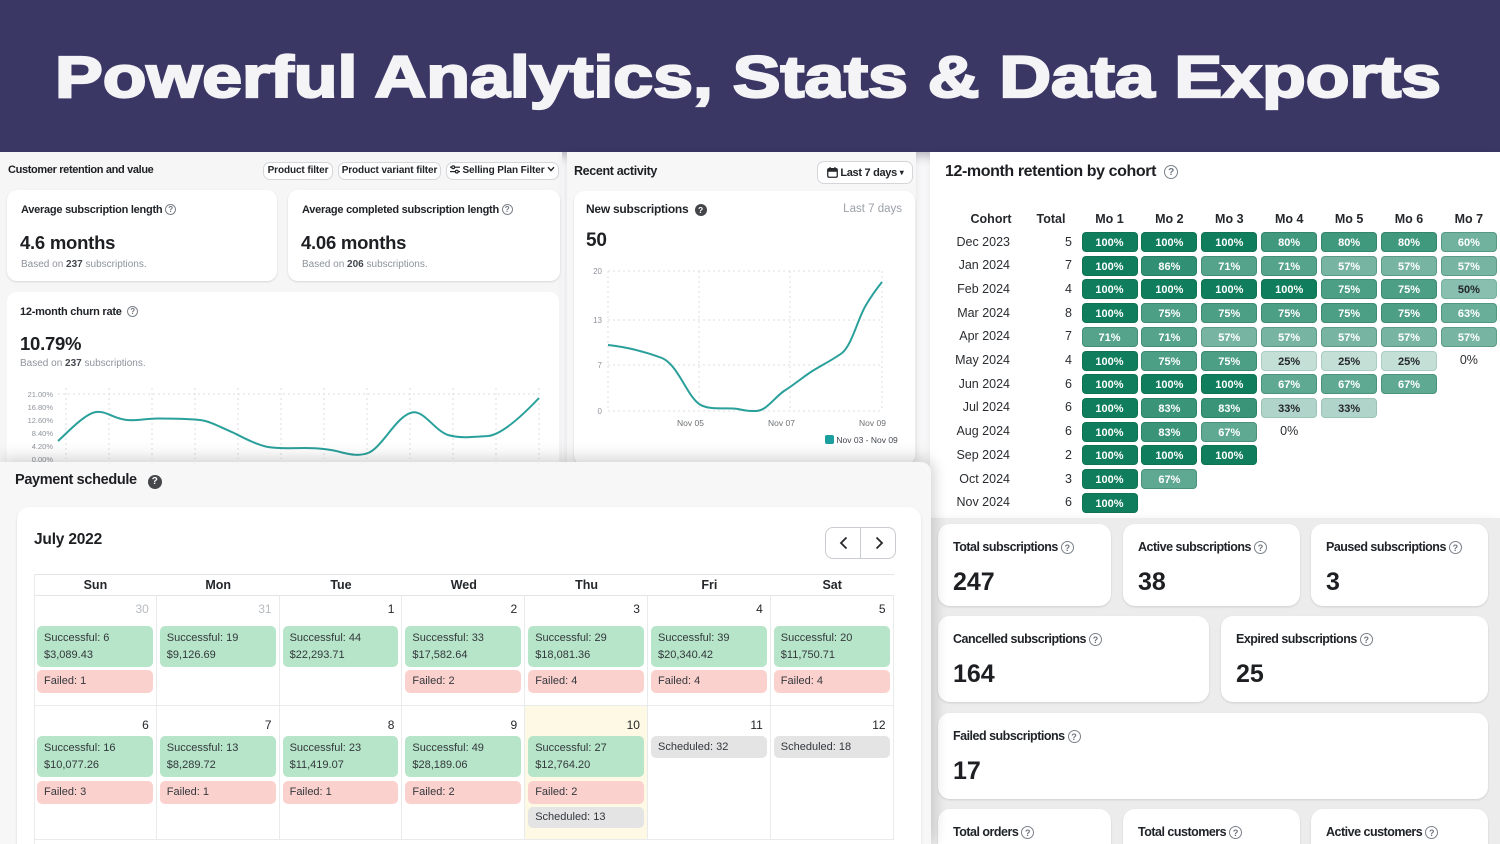 This screenshot has width=1500, height=844. What do you see at coordinates (597, 271) in the screenshot?
I see `svg-text: 20` at bounding box center [597, 271].